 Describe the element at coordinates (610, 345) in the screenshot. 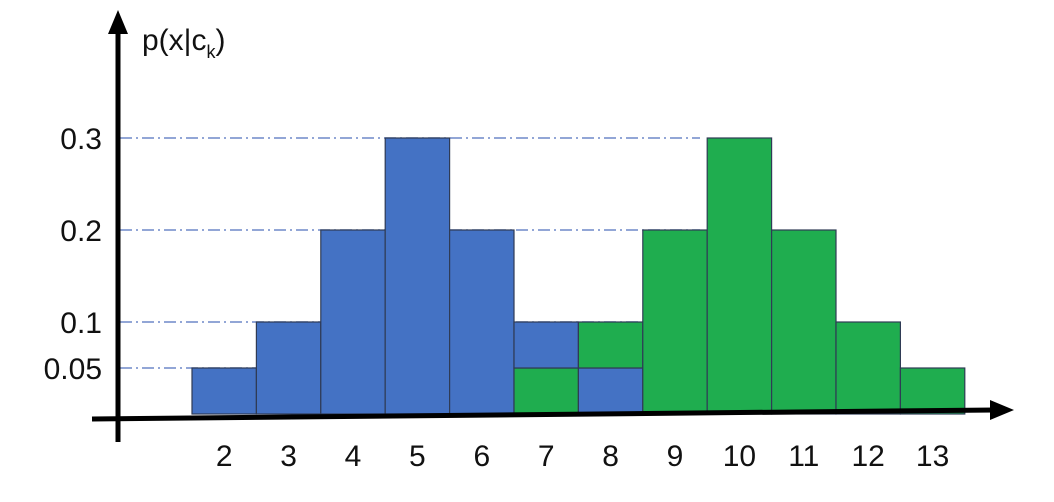

I see `bar-s1-x8` at that location.